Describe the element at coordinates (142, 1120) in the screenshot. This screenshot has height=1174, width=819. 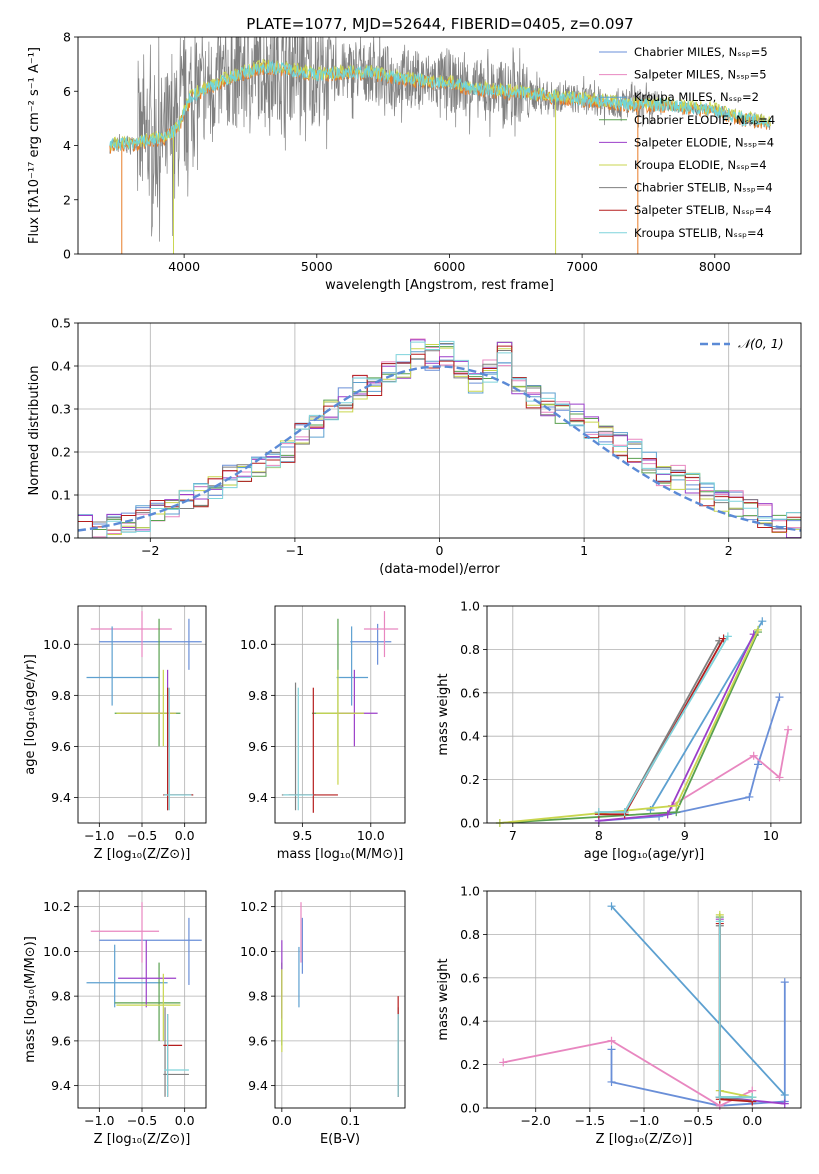
I see `mass-vs-z-xtick-label: −0.5` at that location.